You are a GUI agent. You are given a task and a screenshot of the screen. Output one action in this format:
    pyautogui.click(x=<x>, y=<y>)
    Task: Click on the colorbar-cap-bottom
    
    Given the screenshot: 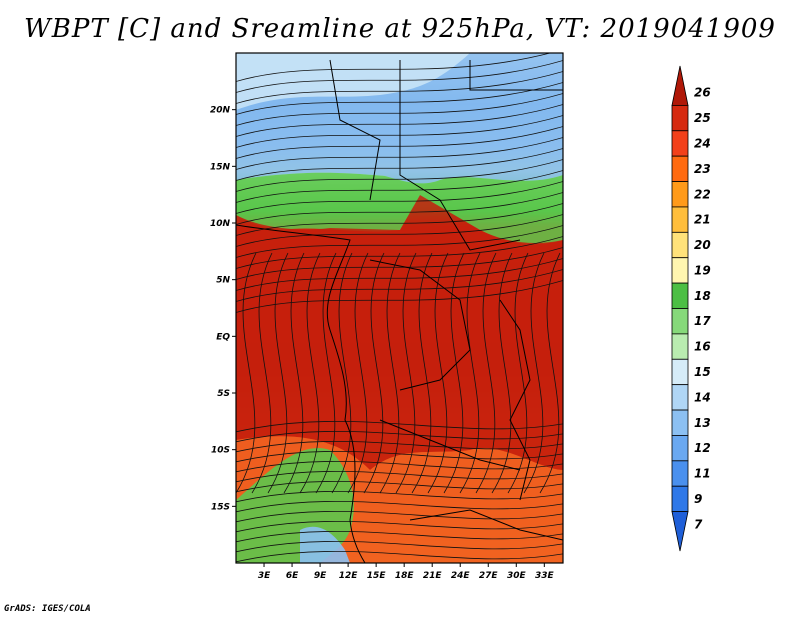 What is the action you would take?
    pyautogui.click(x=680, y=531)
    